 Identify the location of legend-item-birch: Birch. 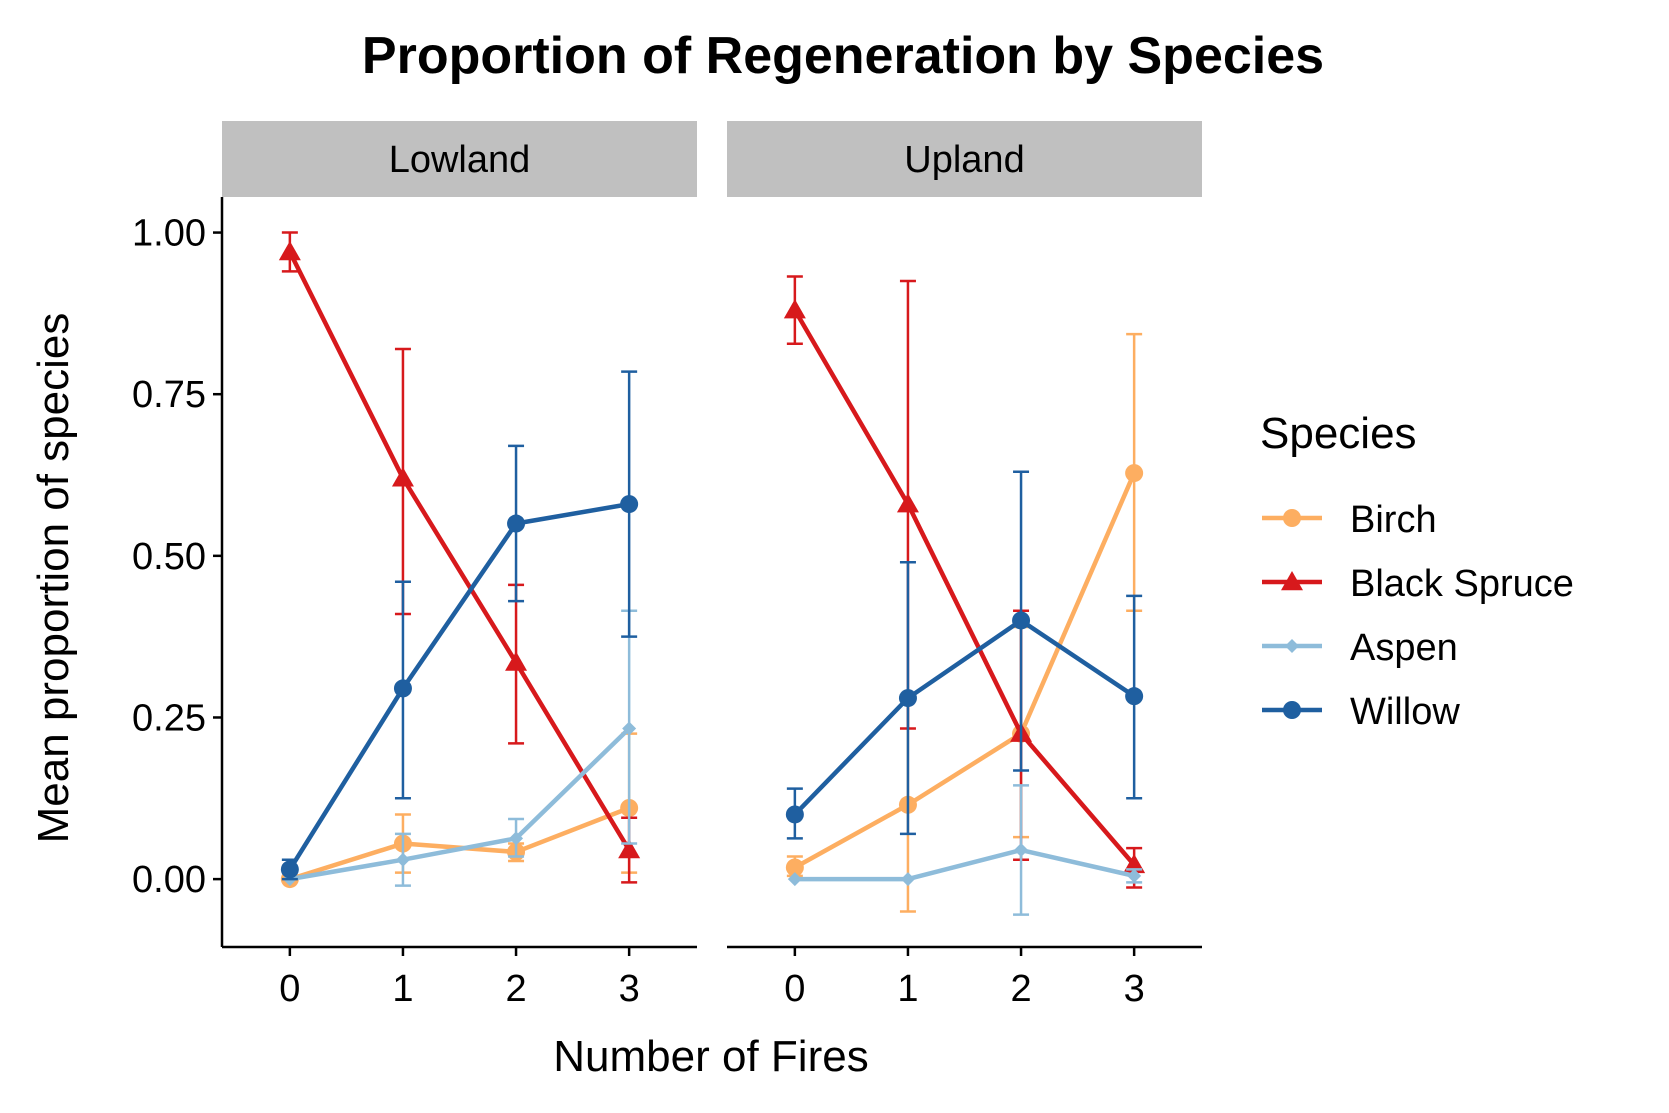
(1349, 520).